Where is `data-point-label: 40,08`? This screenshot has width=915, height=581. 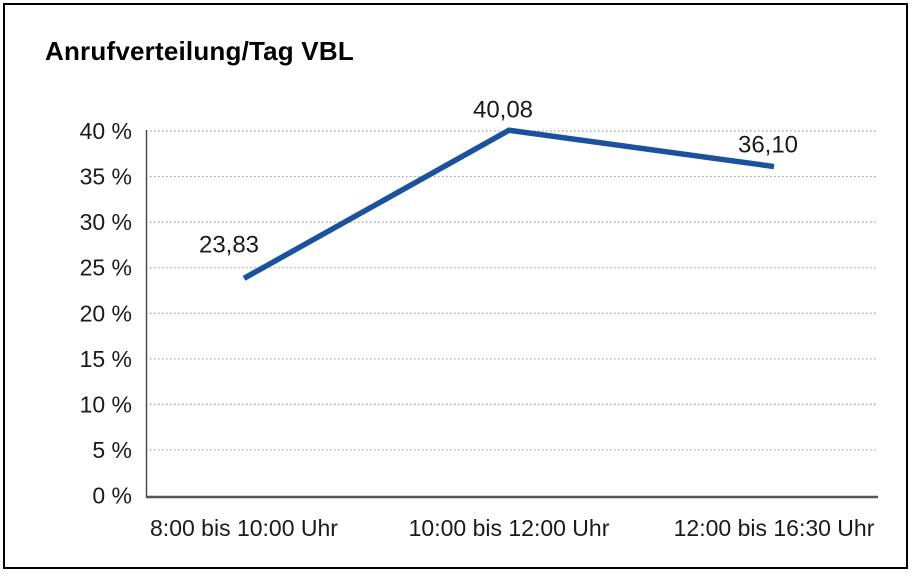 data-point-label: 40,08 is located at coordinates (503, 109).